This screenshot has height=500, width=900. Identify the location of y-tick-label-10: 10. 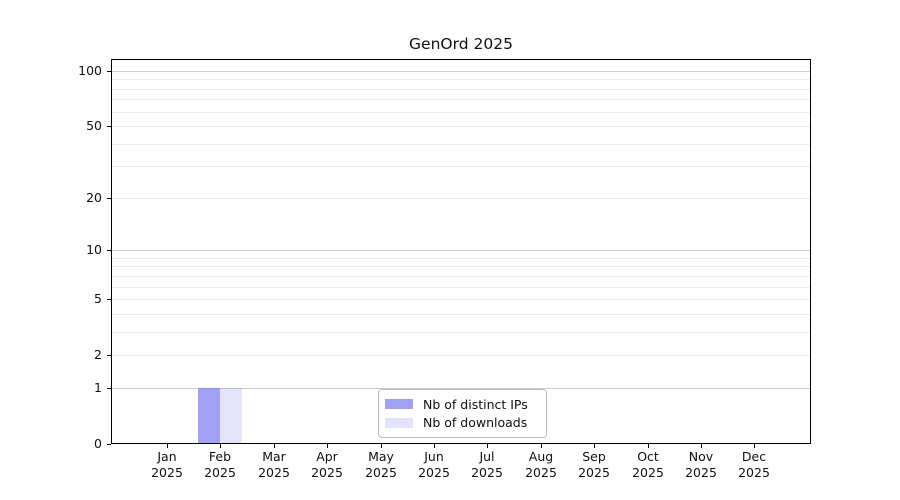
(94, 249).